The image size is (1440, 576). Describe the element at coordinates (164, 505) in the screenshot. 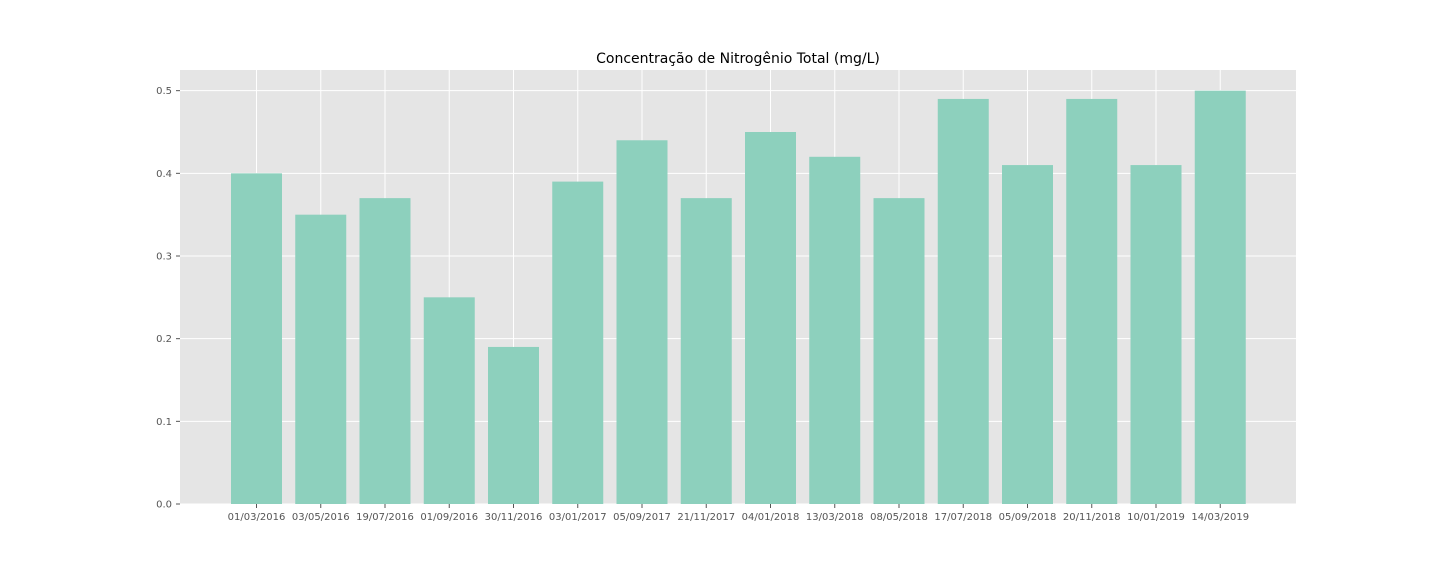

I see `y-tick-label: 0.0` at that location.